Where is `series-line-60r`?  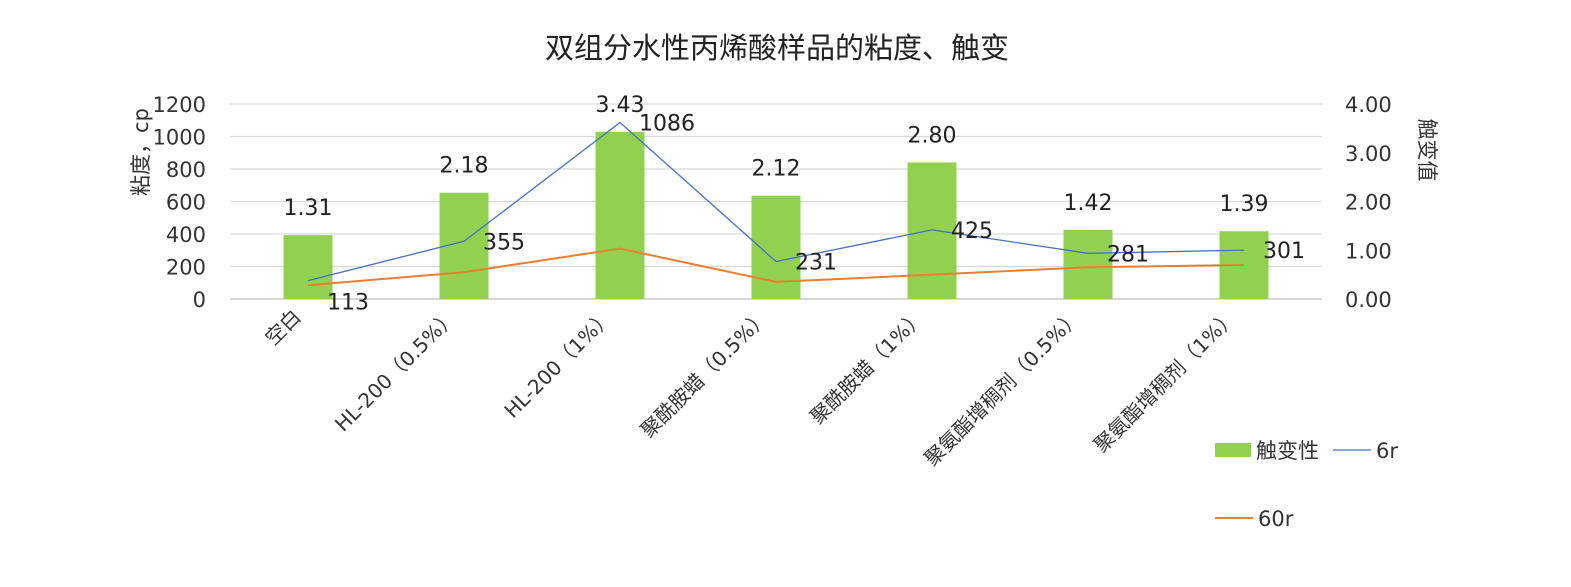 series-line-60r is located at coordinates (776, 267).